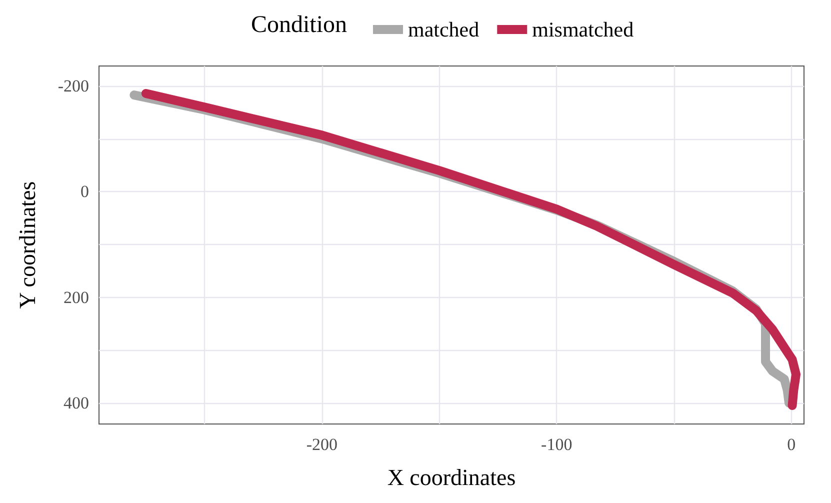 This screenshot has height=503, width=831. I want to click on x-axis-title: X coordinates, so click(451, 477).